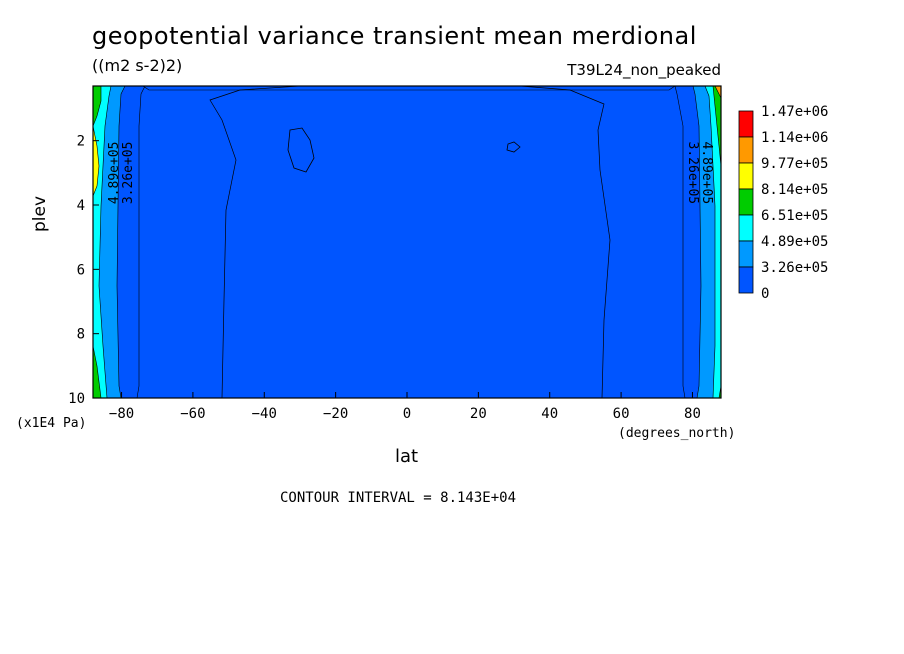 This screenshot has height=654, width=904. I want to click on y-axis-units: (x1E4 Pa), so click(51, 423).